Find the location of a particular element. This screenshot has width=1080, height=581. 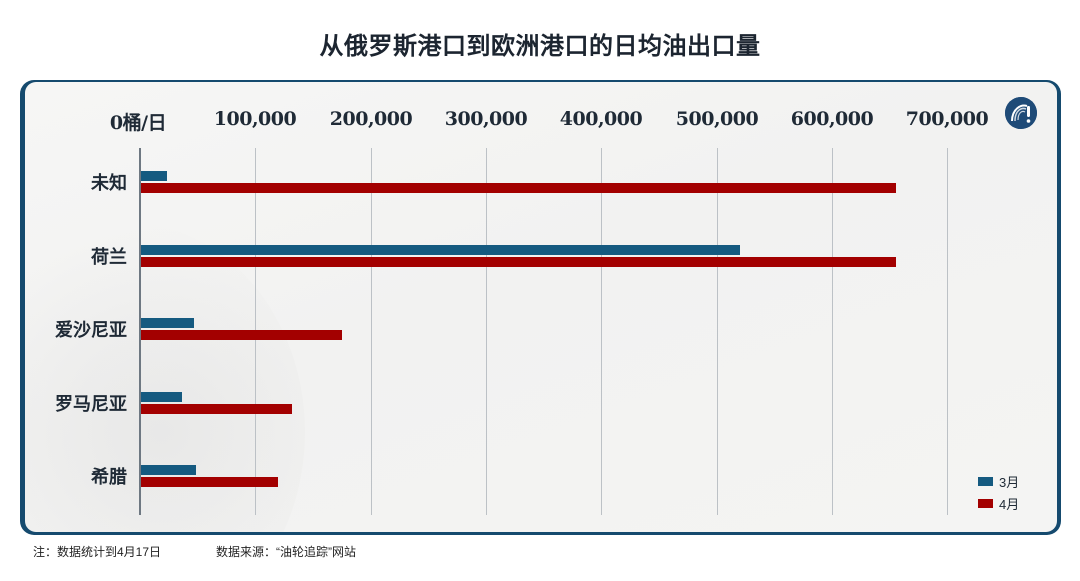

x-tick-label: 600,000 is located at coordinates (832, 119).